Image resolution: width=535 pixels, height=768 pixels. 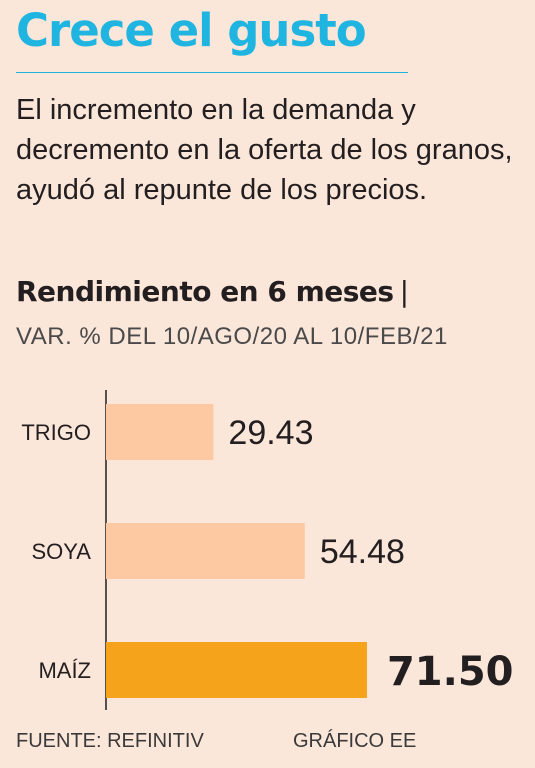 What do you see at coordinates (56, 432) in the screenshot?
I see `category-label: TRIGO` at bounding box center [56, 432].